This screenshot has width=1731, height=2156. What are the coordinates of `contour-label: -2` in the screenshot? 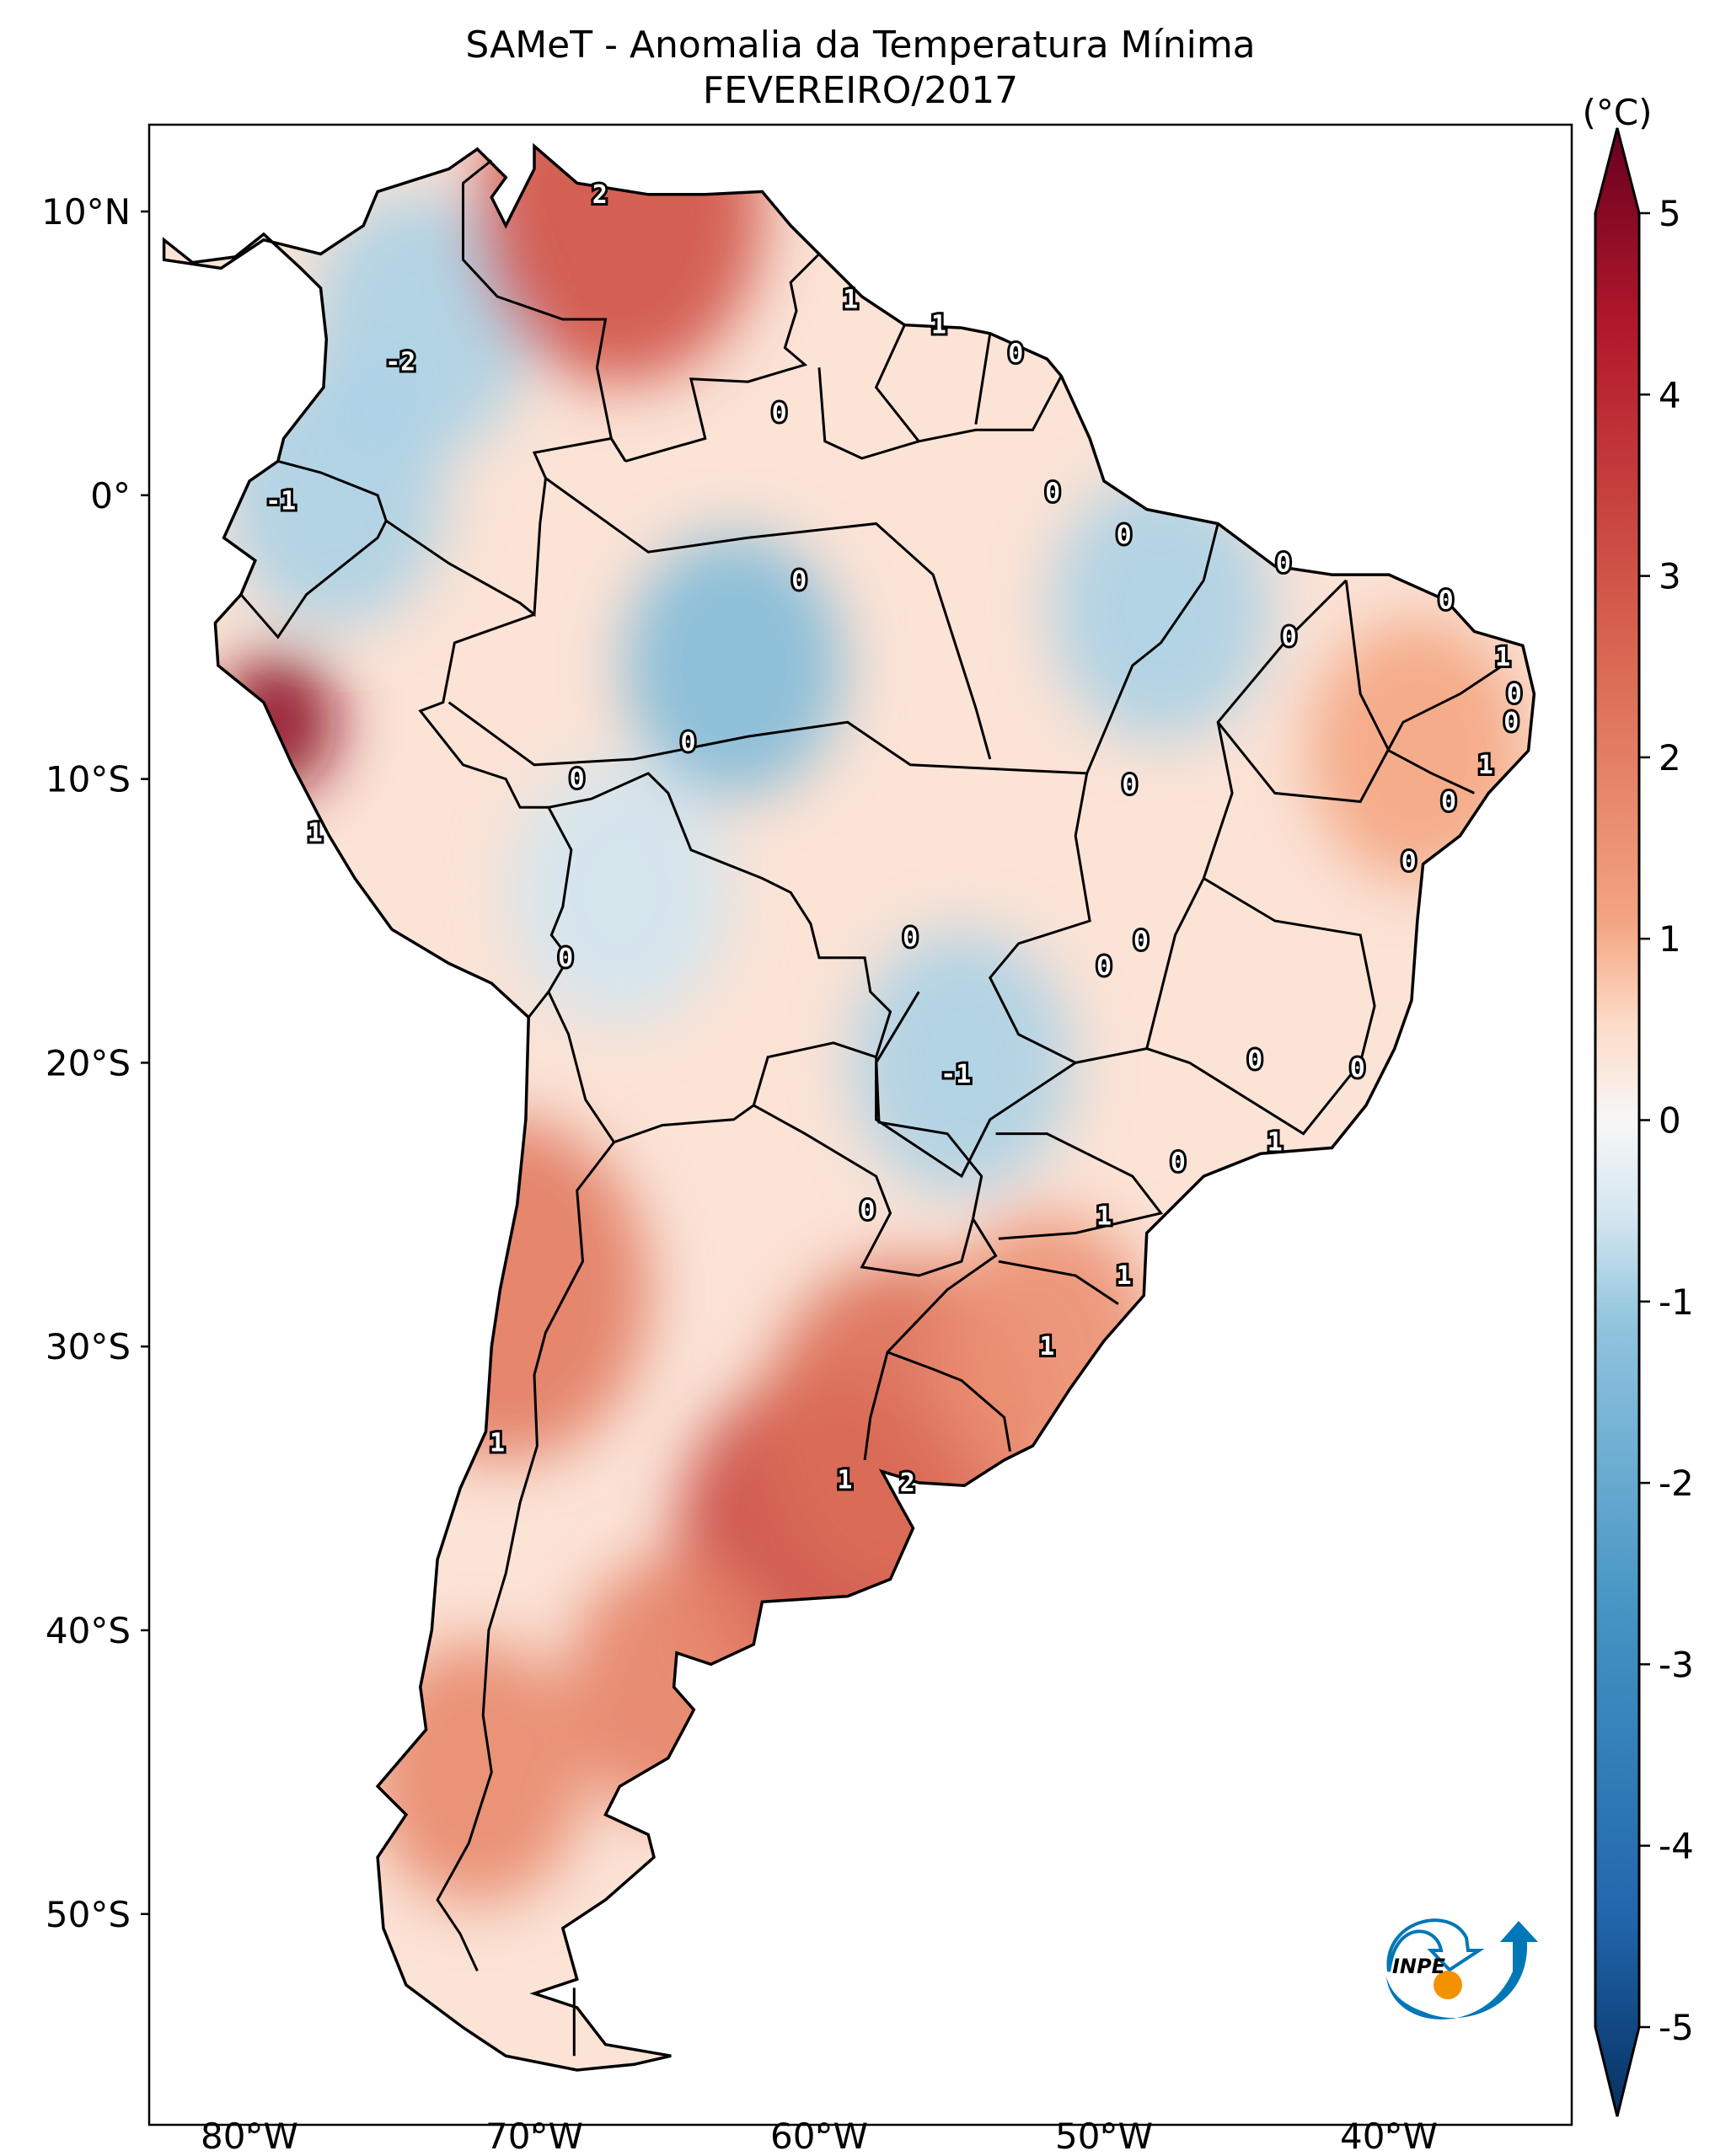 It's located at (400, 362).